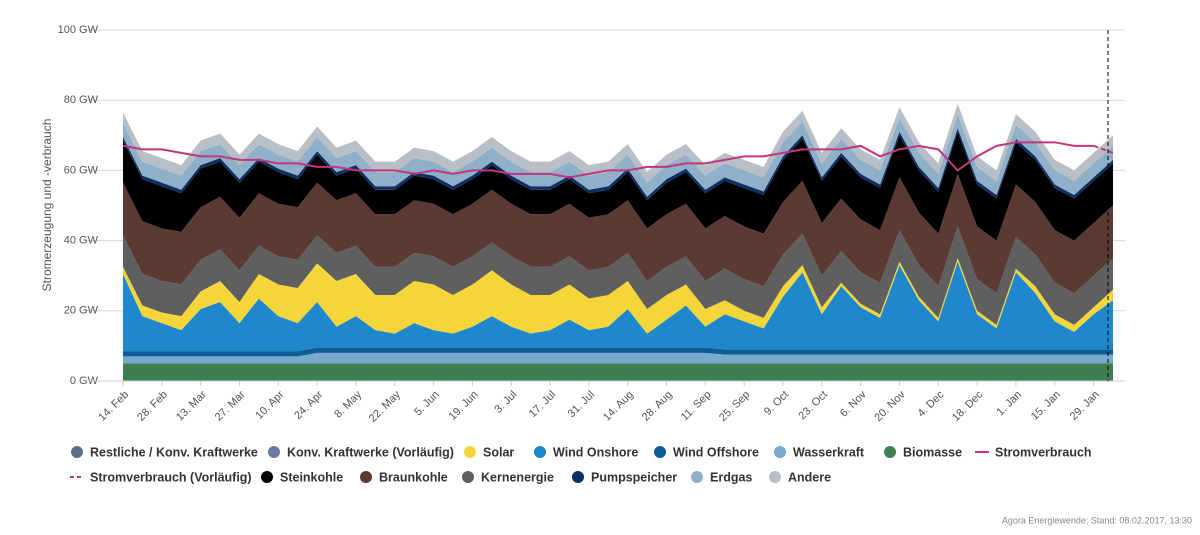  I want to click on x-tick-label: 17. Jul, so click(542, 404).